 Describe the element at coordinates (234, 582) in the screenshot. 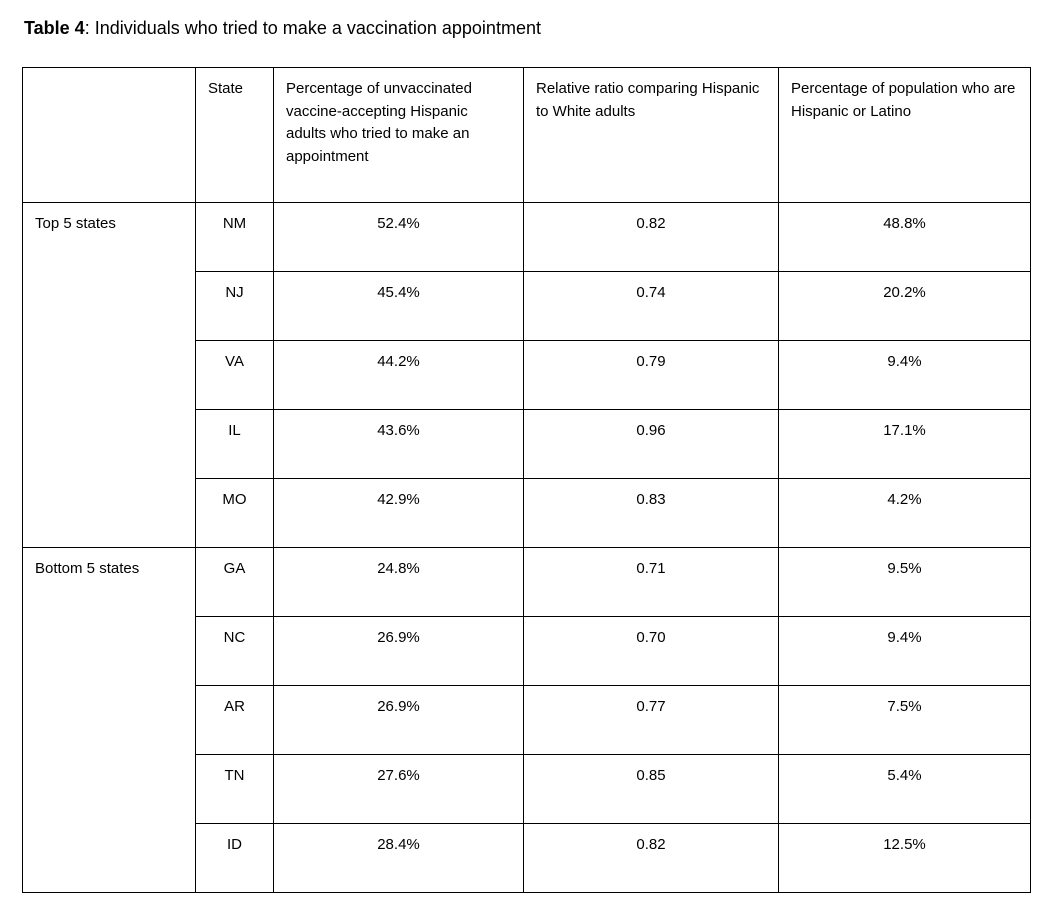

I see `state-cell: GA` at that location.